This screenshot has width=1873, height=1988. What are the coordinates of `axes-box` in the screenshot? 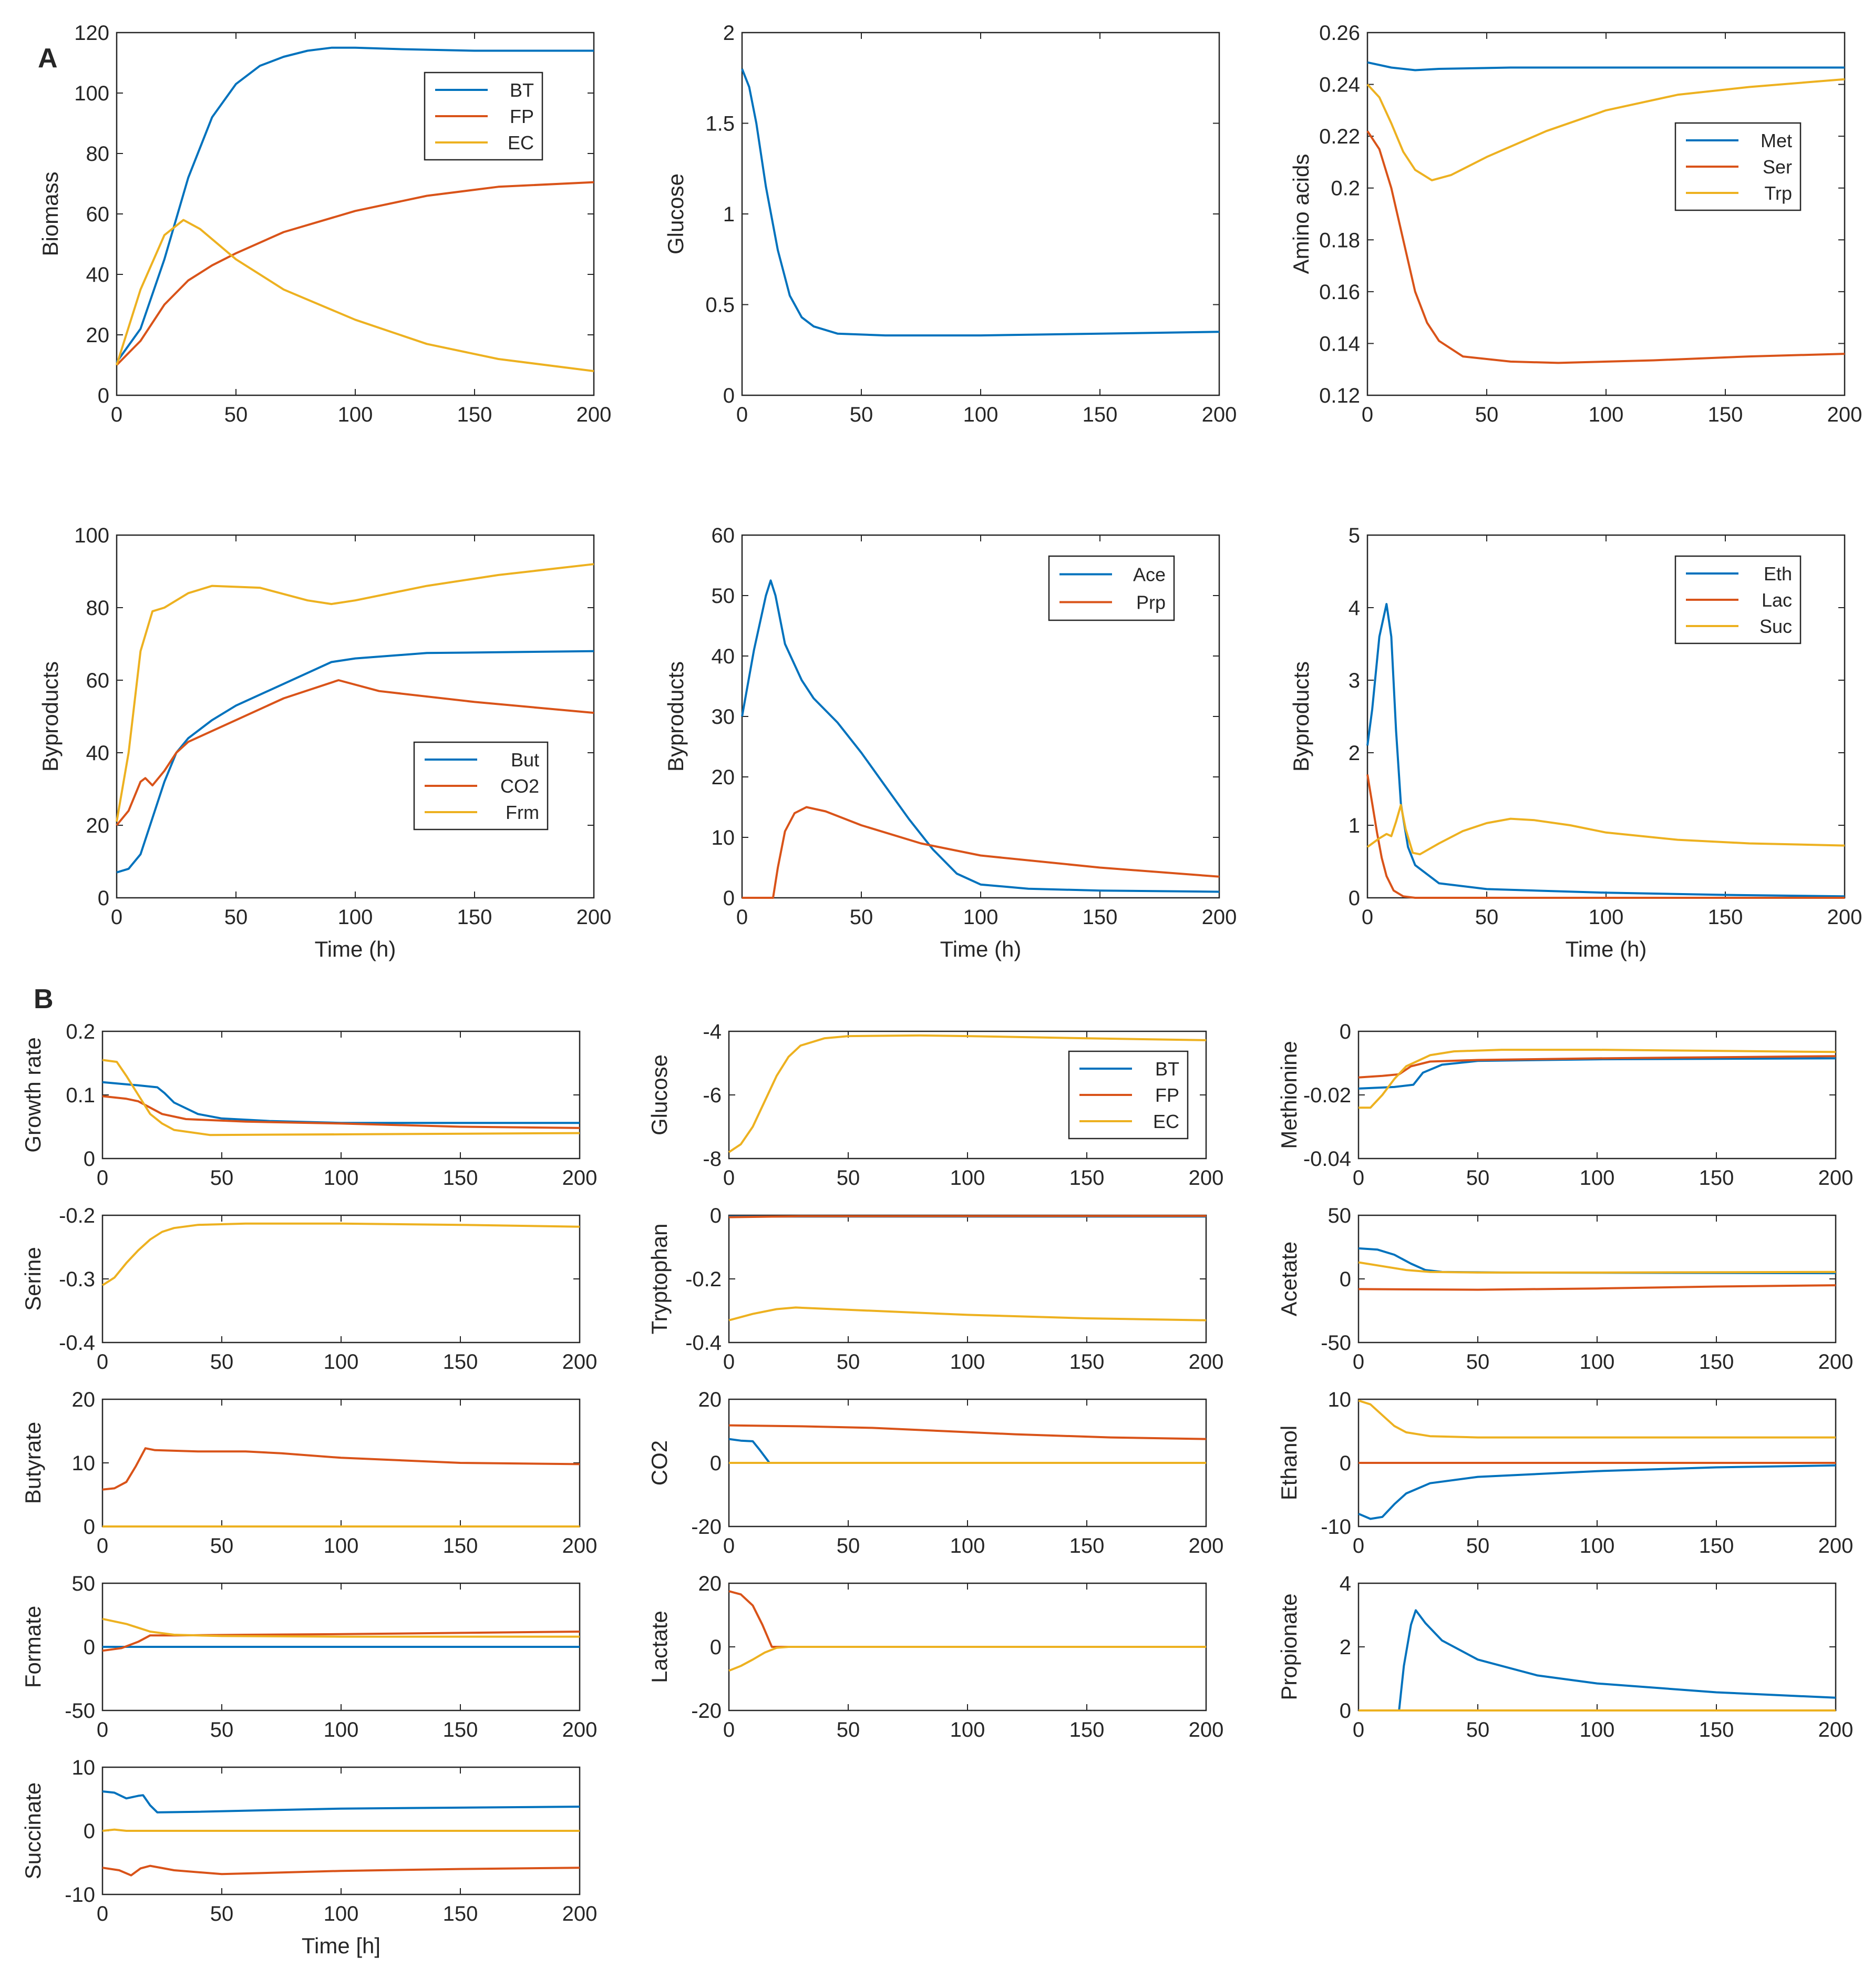 It's located at (355, 717).